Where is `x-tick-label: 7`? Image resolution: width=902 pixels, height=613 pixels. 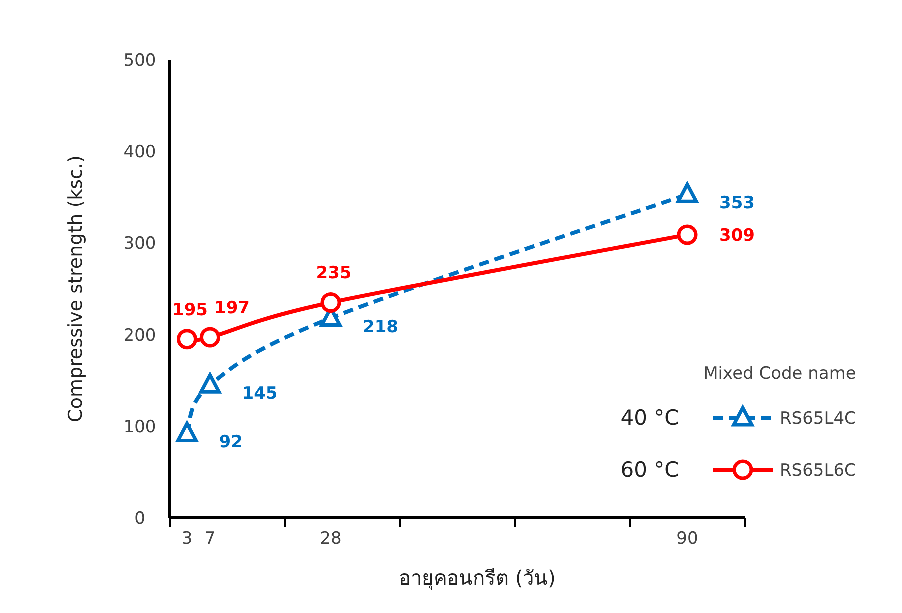
x-tick-label: 7 is located at coordinates (210, 539).